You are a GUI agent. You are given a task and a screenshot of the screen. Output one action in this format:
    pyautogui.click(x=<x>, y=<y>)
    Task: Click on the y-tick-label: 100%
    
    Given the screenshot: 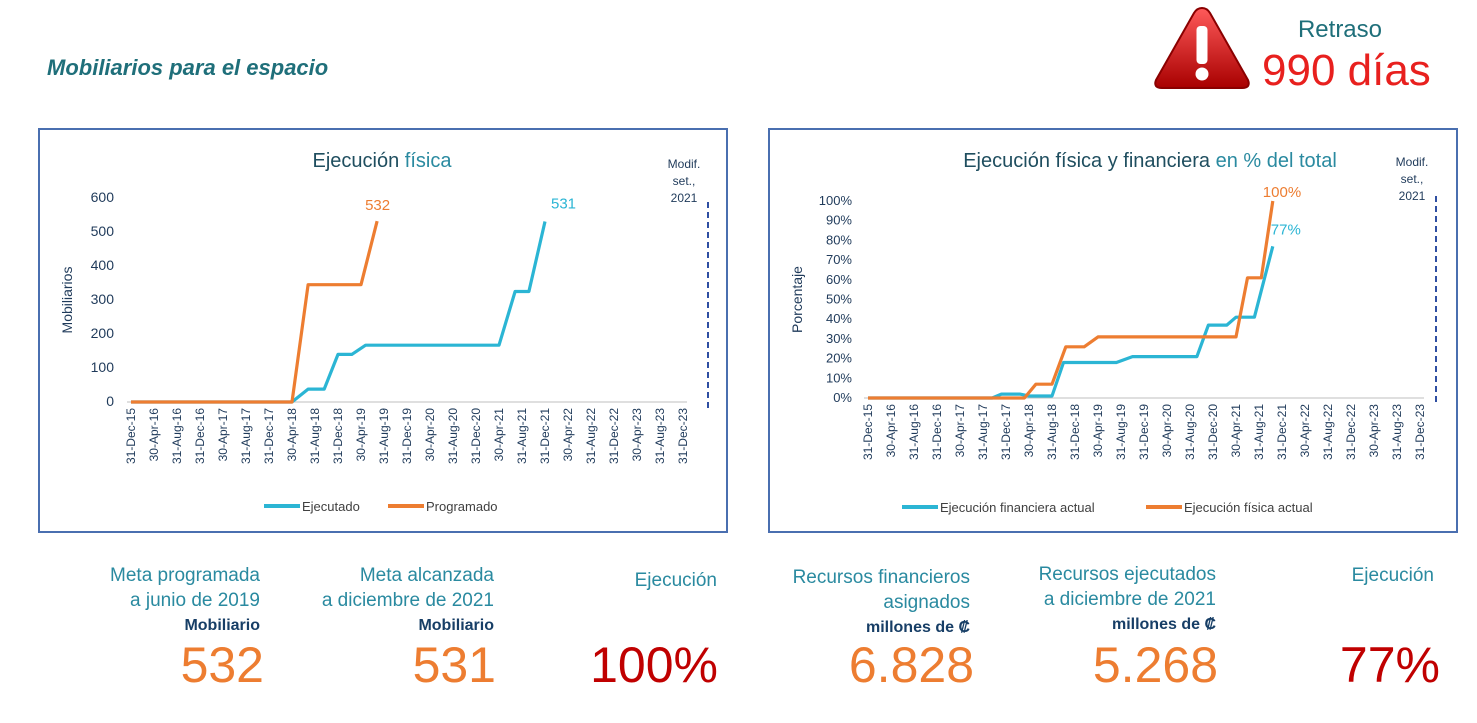 What is the action you would take?
    pyautogui.click(x=836, y=200)
    